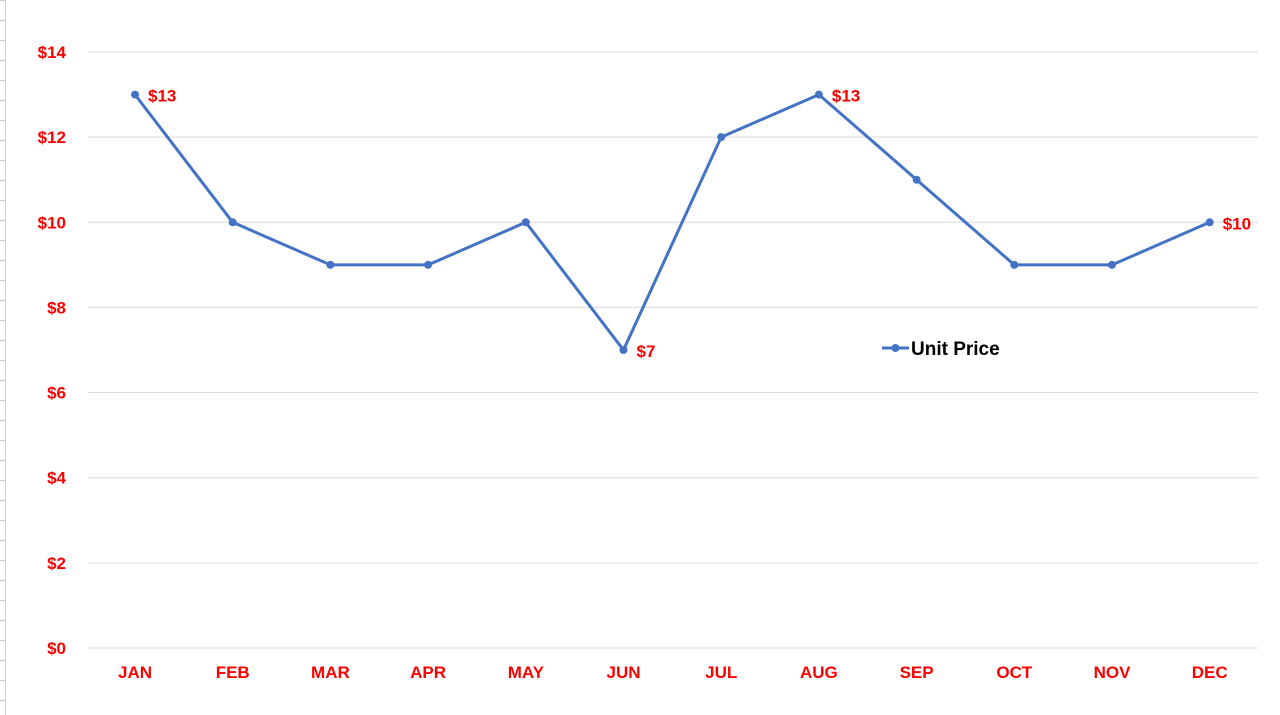 The width and height of the screenshot is (1280, 715). I want to click on x-tick-label-sep: SEP, so click(917, 672).